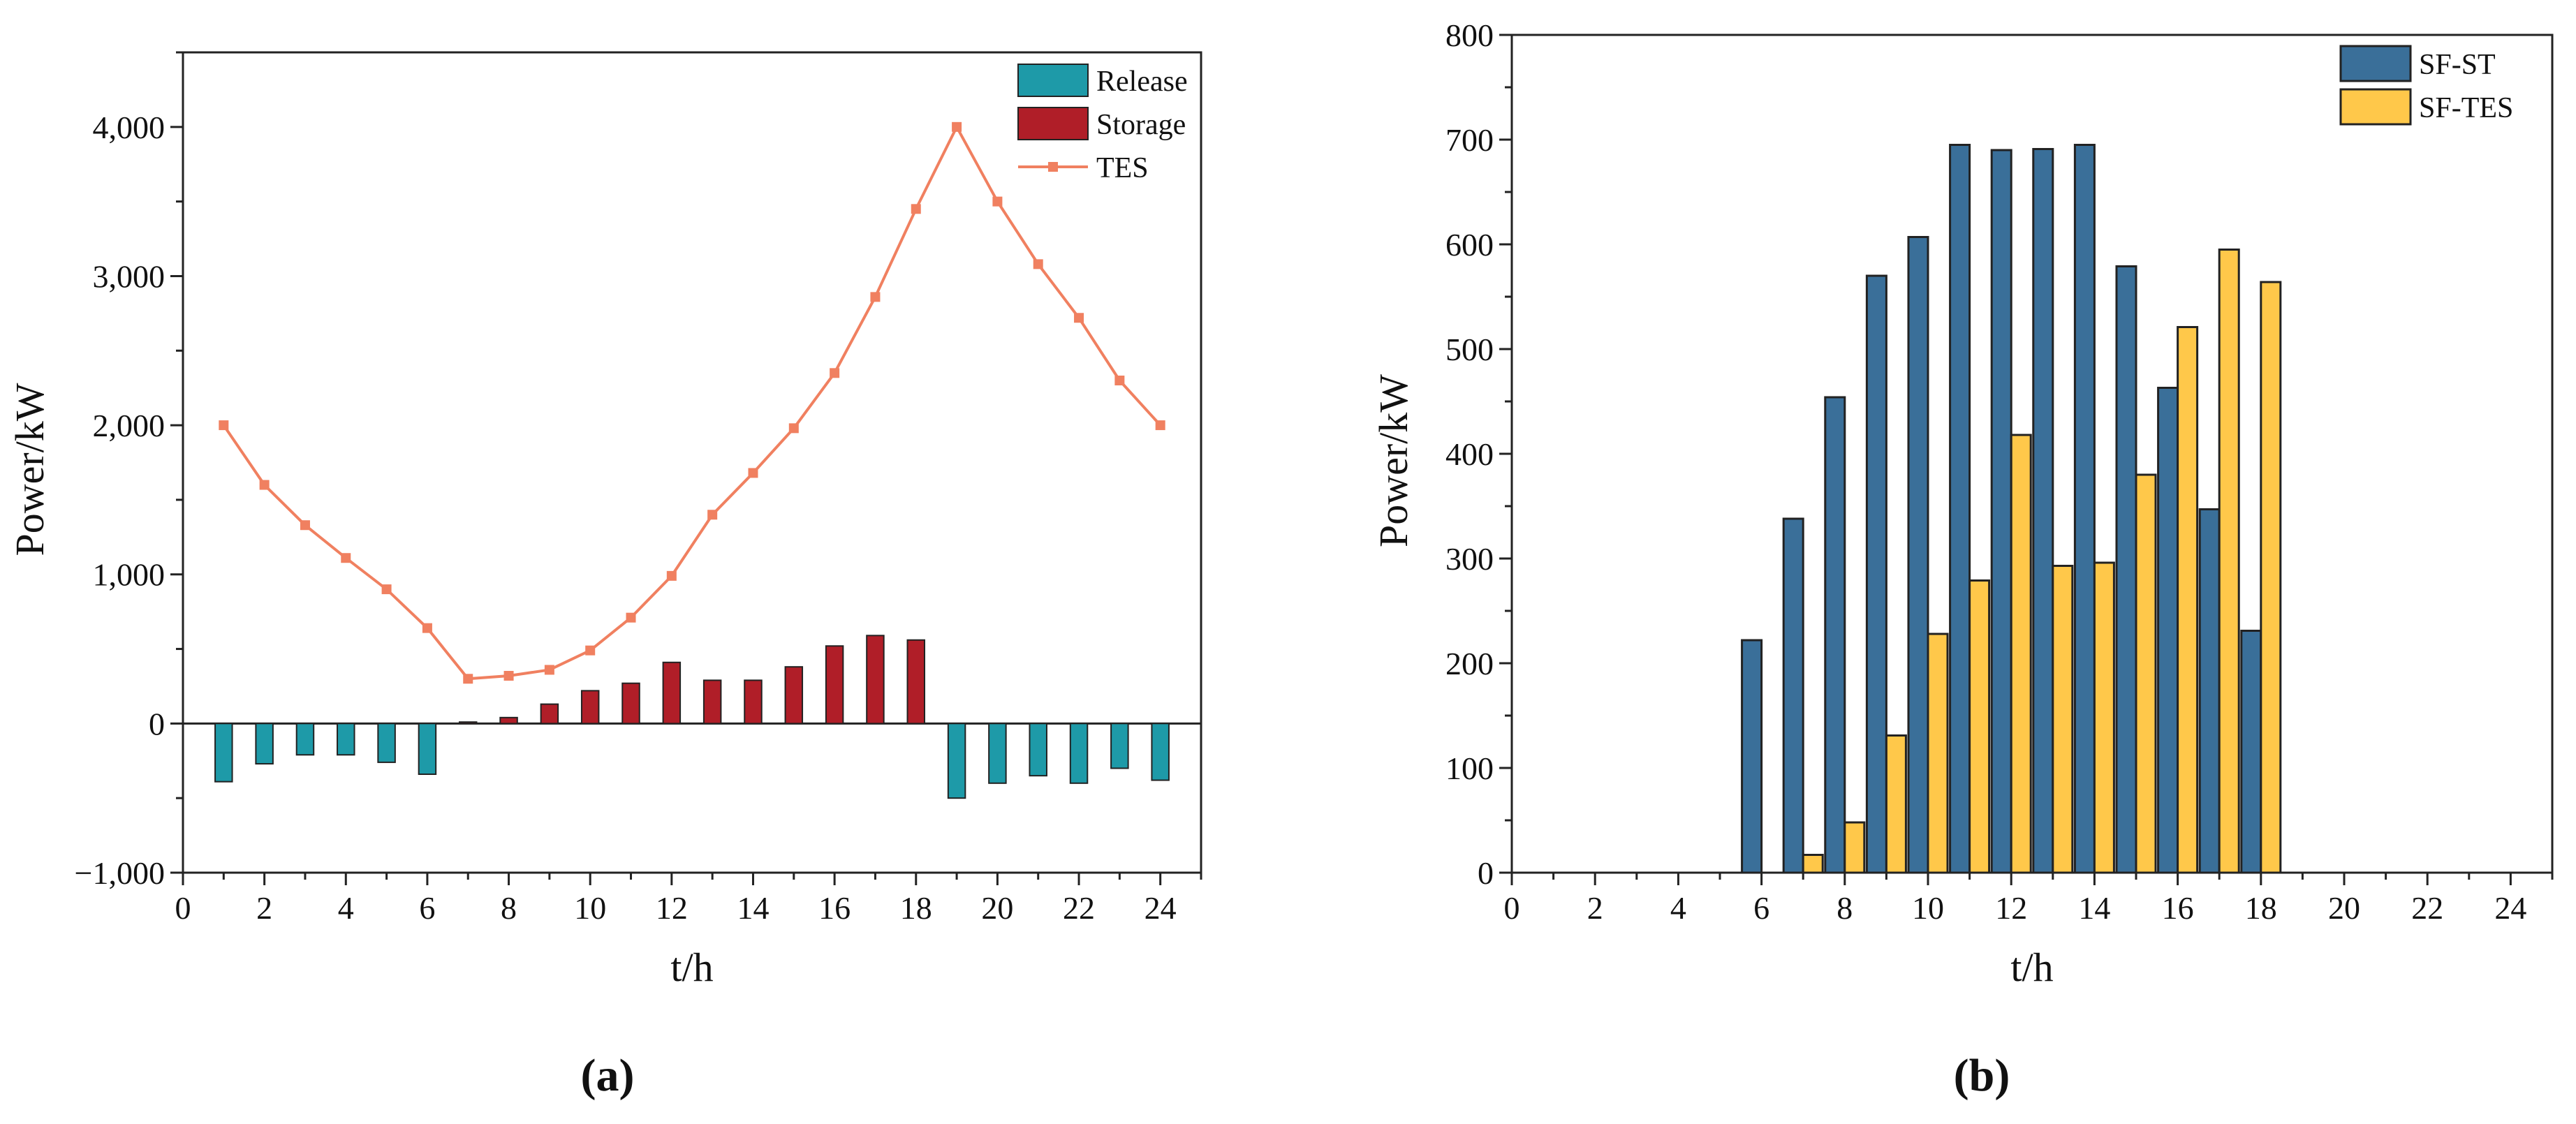  What do you see at coordinates (1469, 454) in the screenshot?
I see `y-tick-label: 400` at bounding box center [1469, 454].